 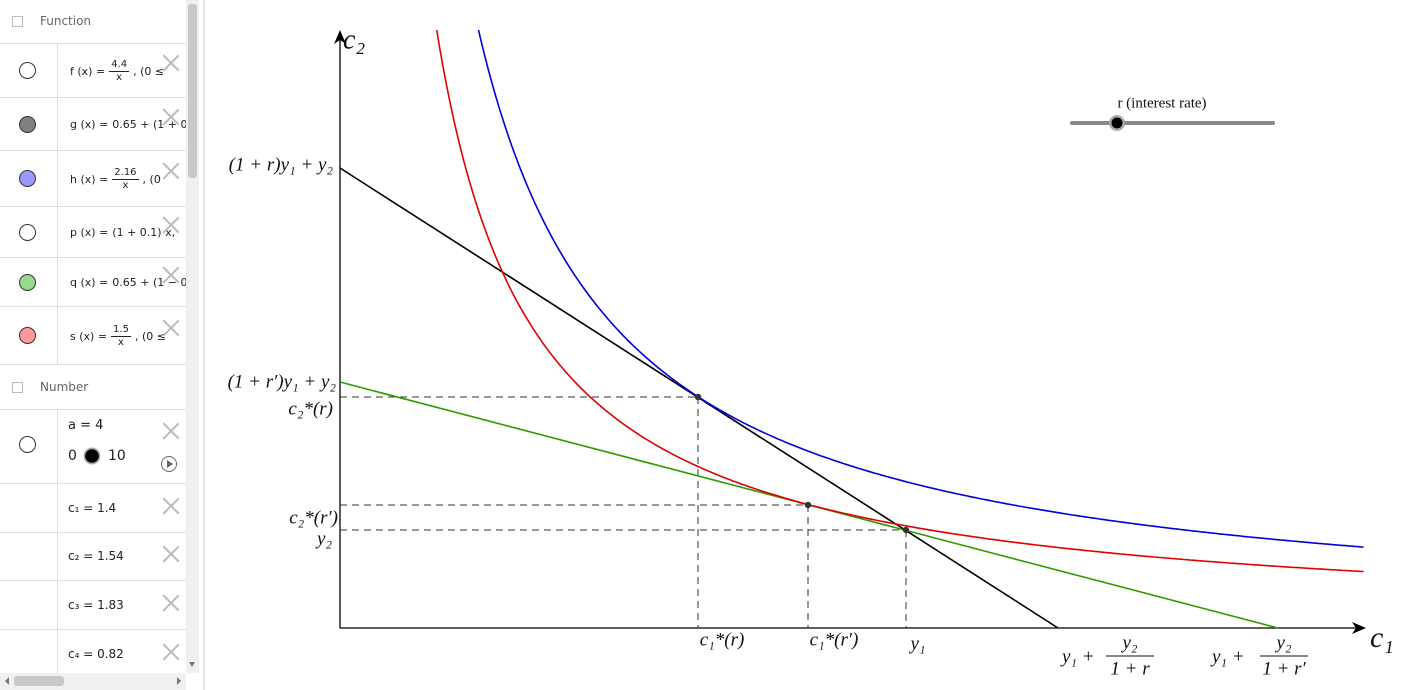 What do you see at coordinates (192, 664) in the screenshot?
I see `scroll-down` at bounding box center [192, 664].